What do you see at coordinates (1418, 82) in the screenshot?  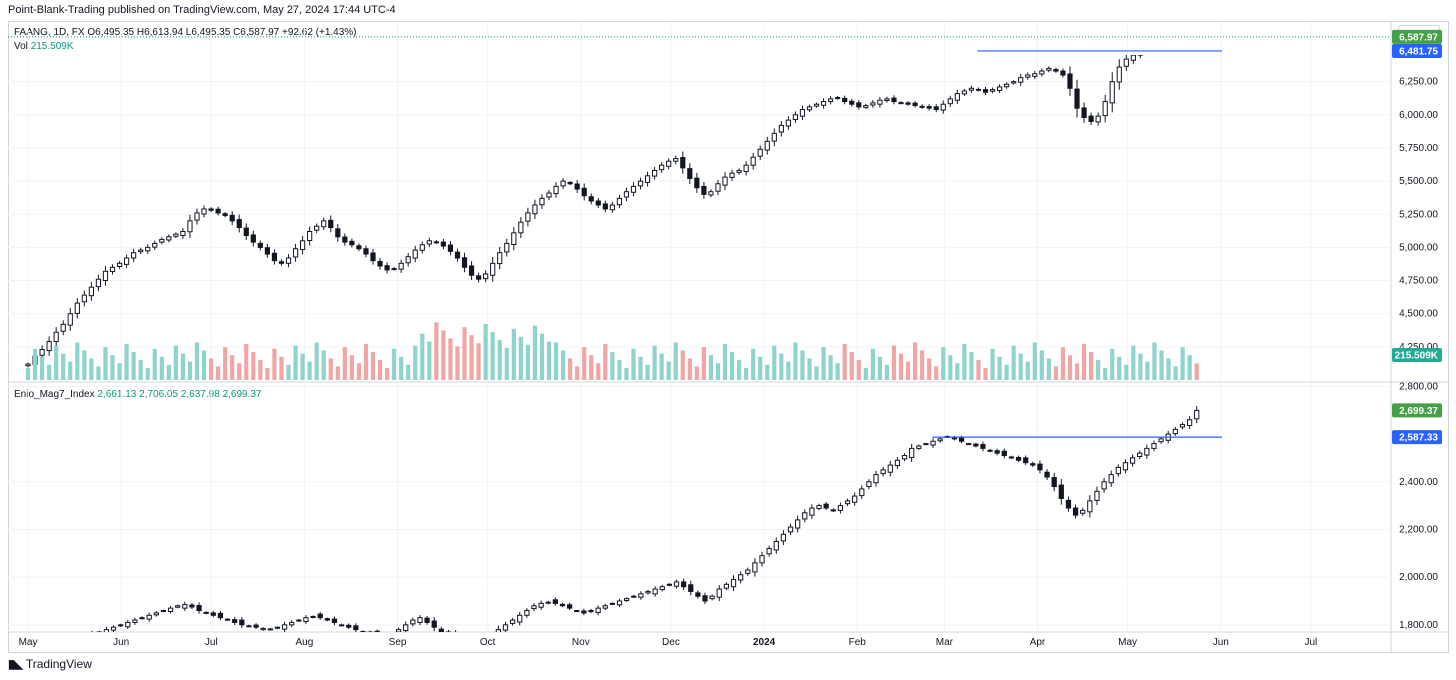 I see `top-y-tick-label: 6,250.00` at bounding box center [1418, 82].